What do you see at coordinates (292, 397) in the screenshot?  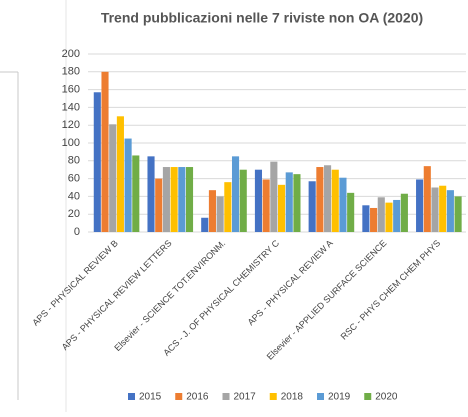 I see `legend-label: 2018` at bounding box center [292, 397].